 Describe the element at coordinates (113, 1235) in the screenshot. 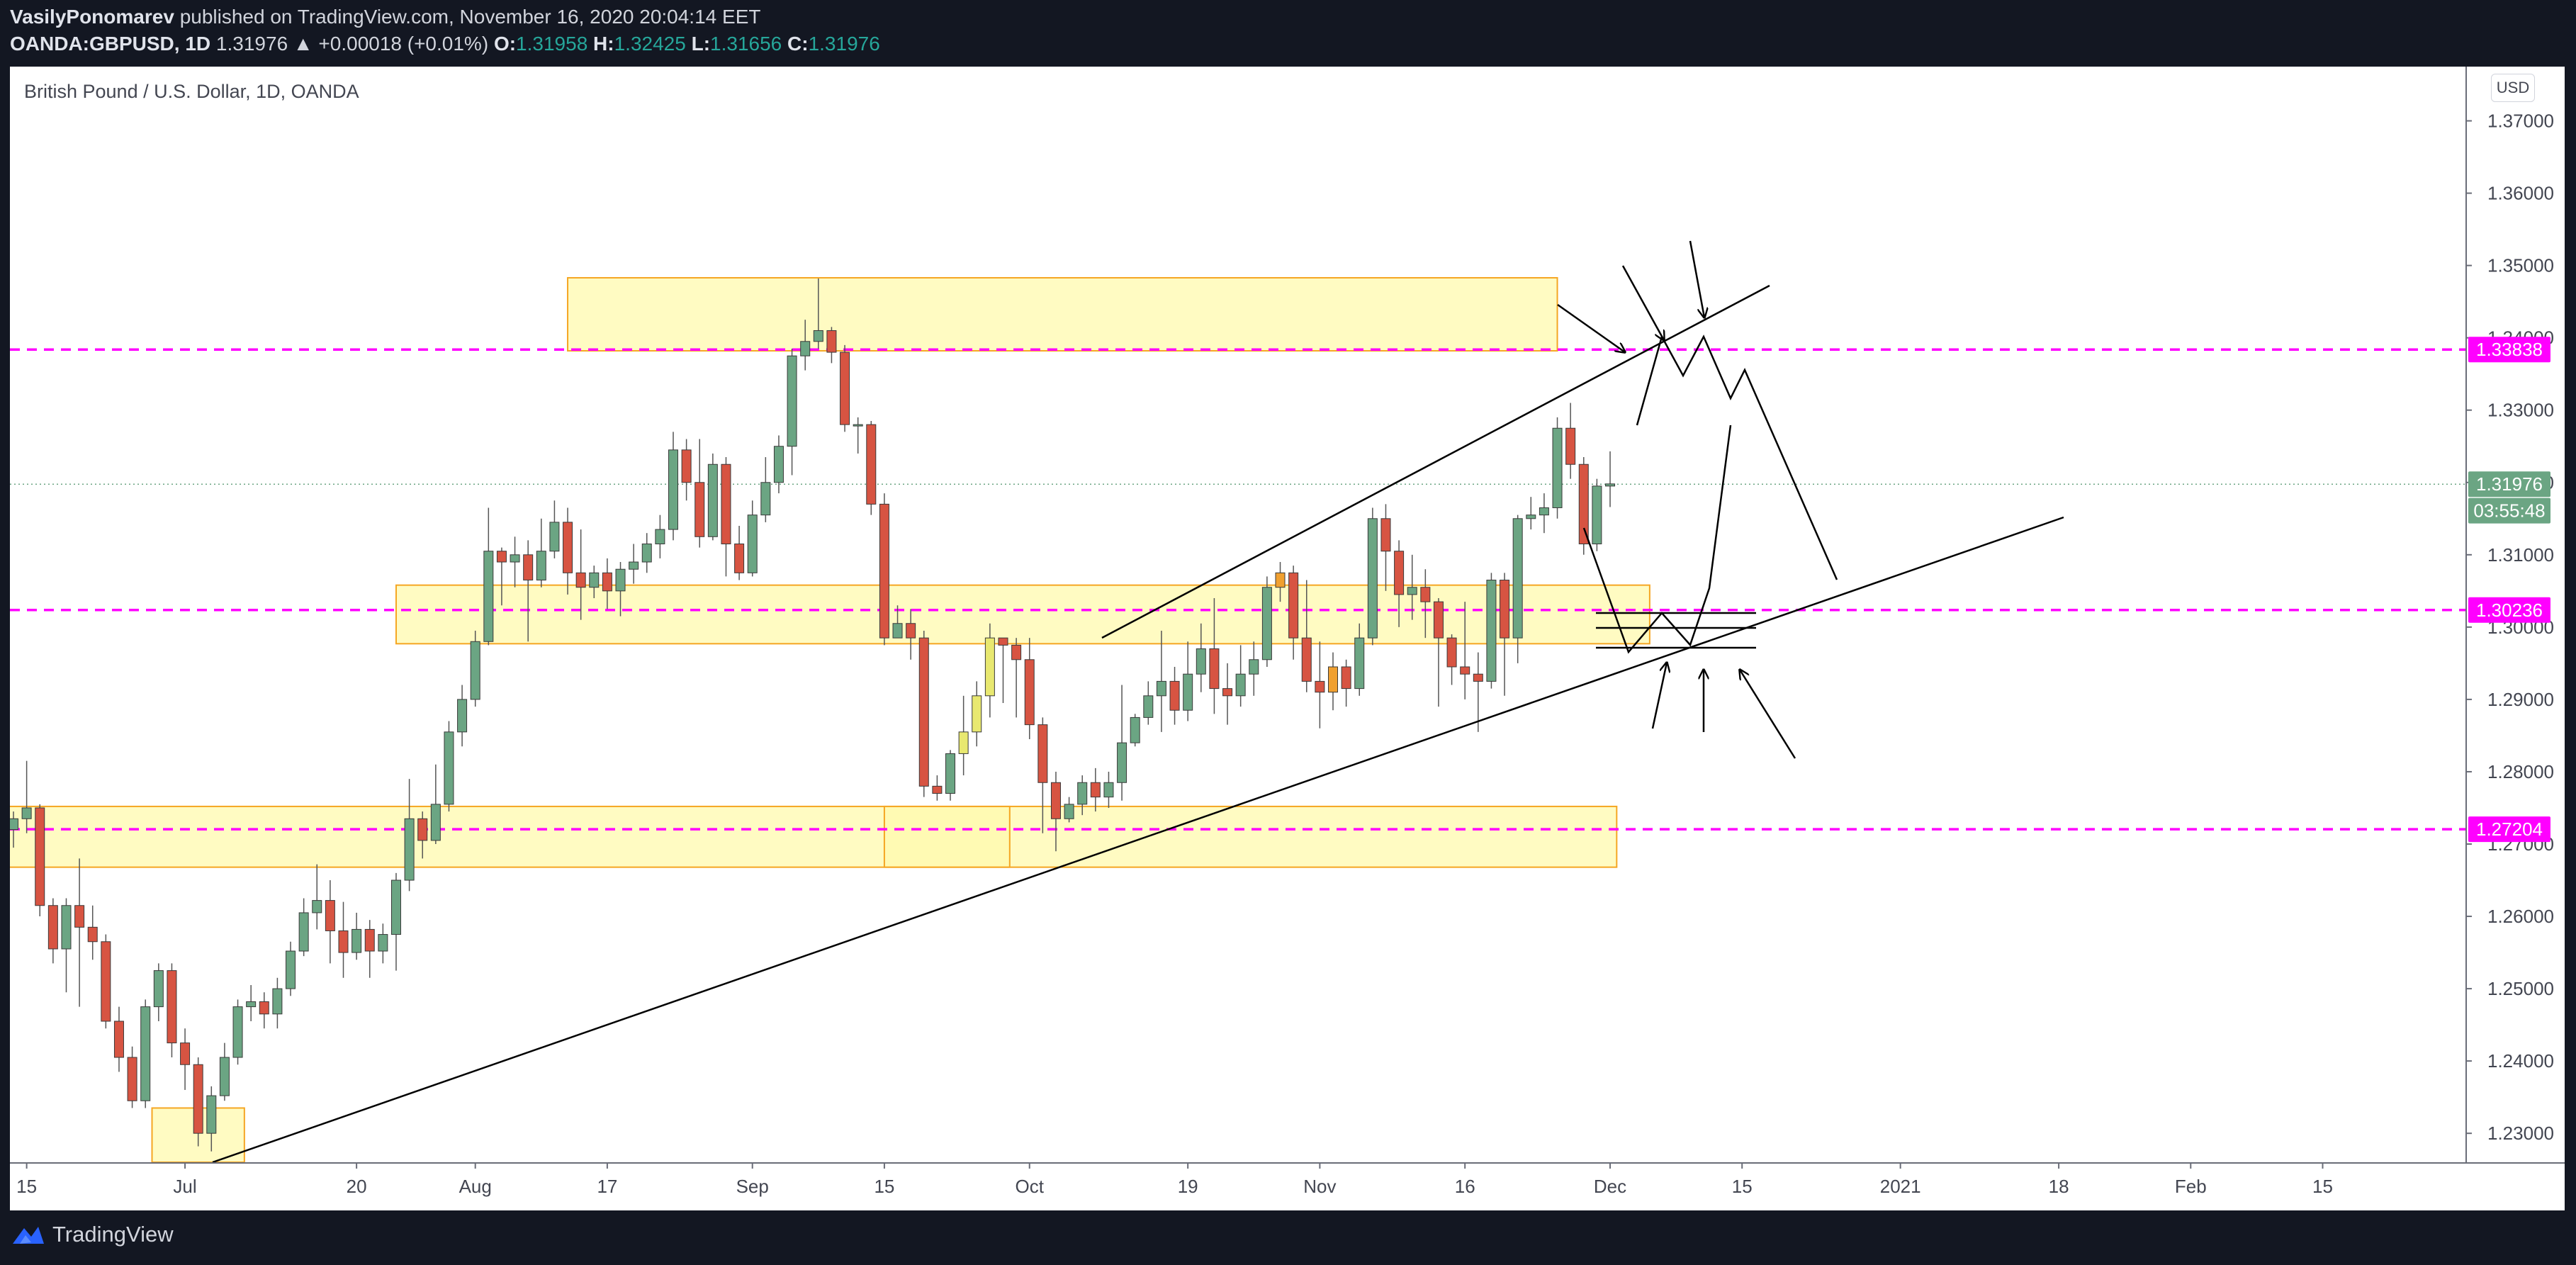

I see `tradingview-brand: TradingView` at that location.